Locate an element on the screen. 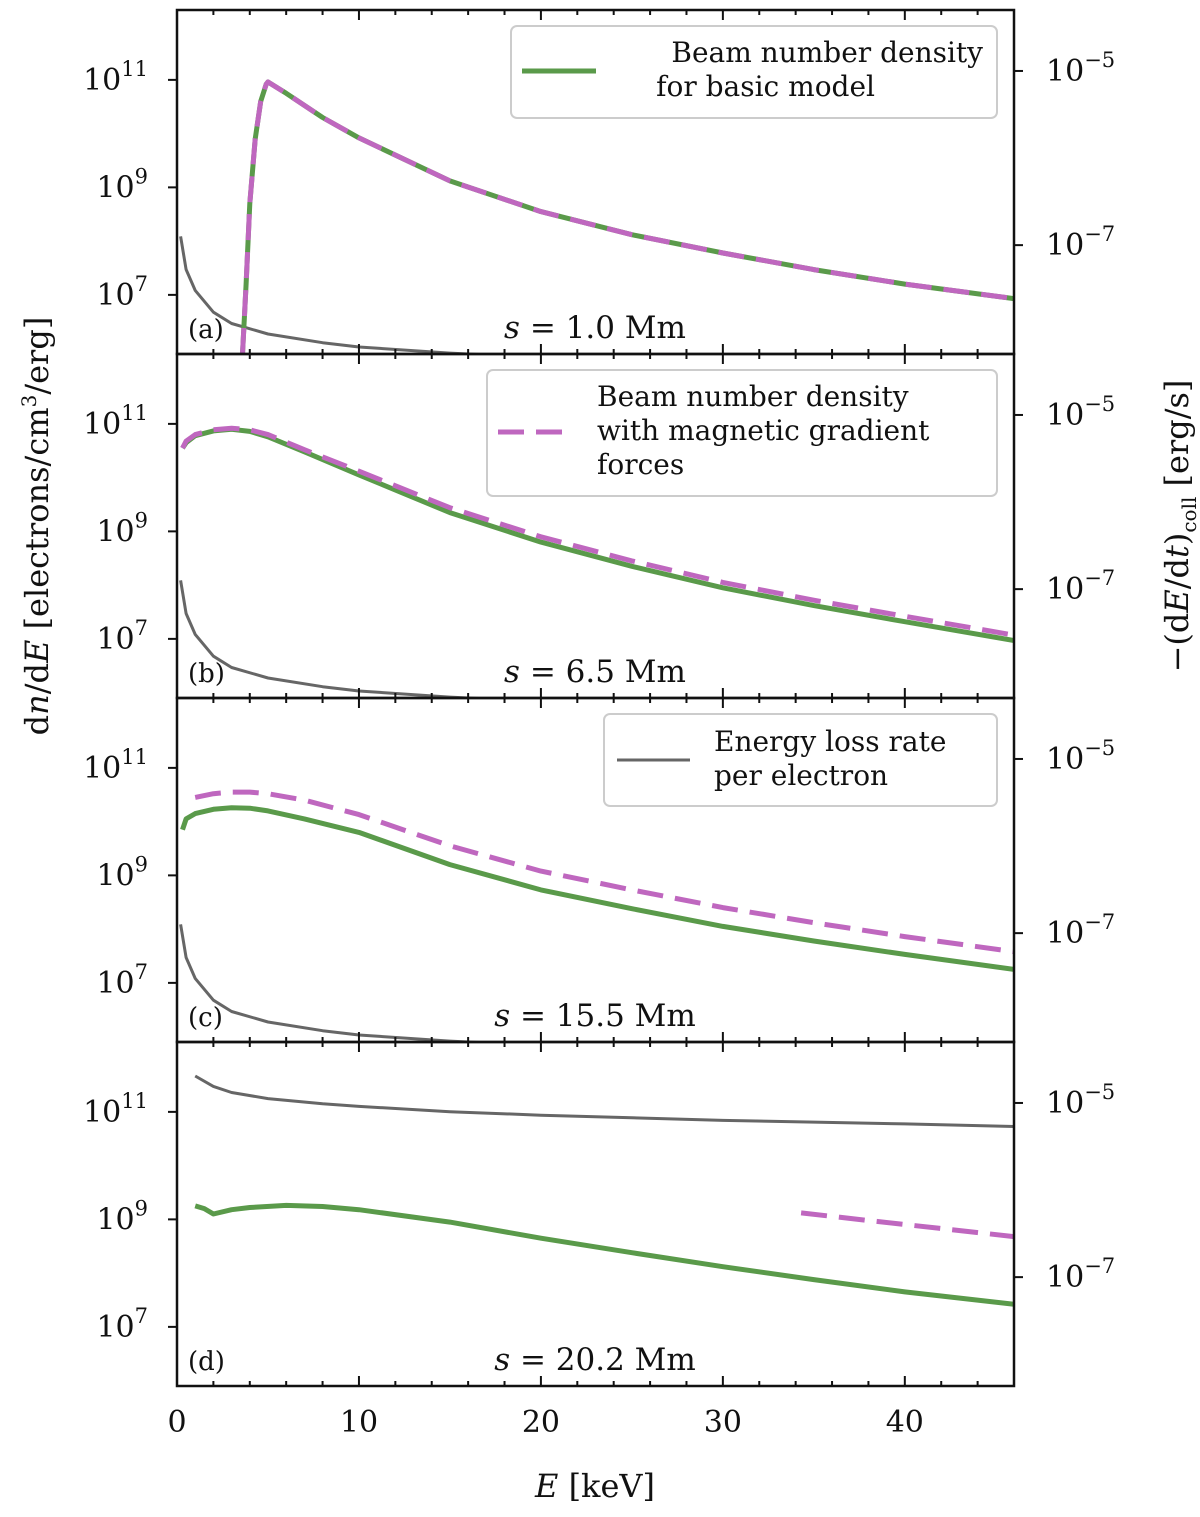 This screenshot has height=1517, width=1200. legend-basic-line-1: Beam number density is located at coordinates (827, 52).